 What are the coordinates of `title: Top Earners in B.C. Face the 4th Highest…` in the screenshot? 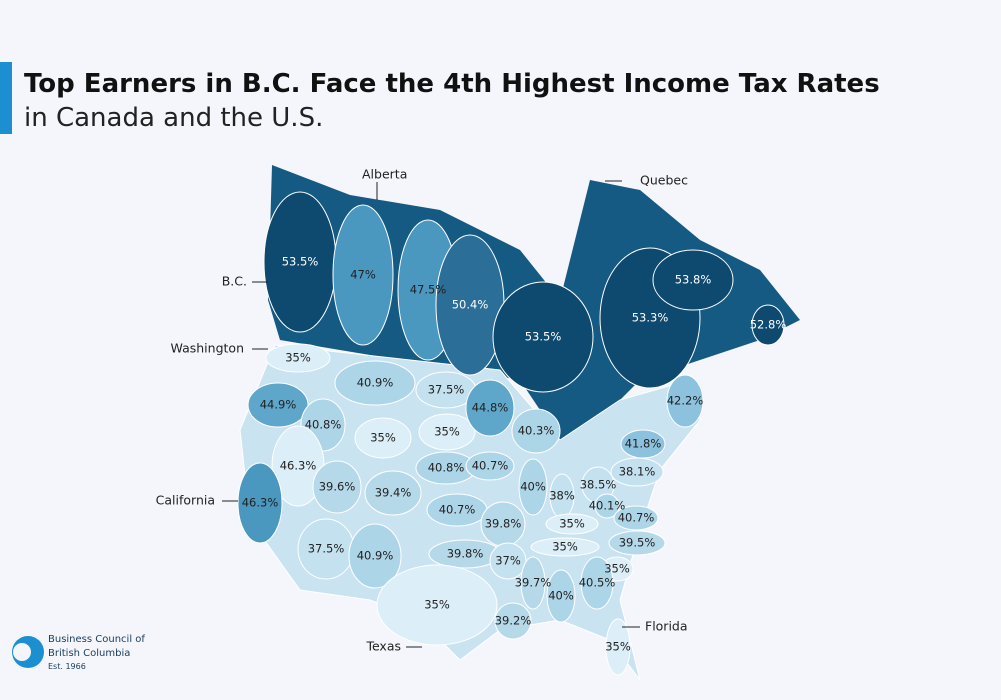 It's located at (452, 84).